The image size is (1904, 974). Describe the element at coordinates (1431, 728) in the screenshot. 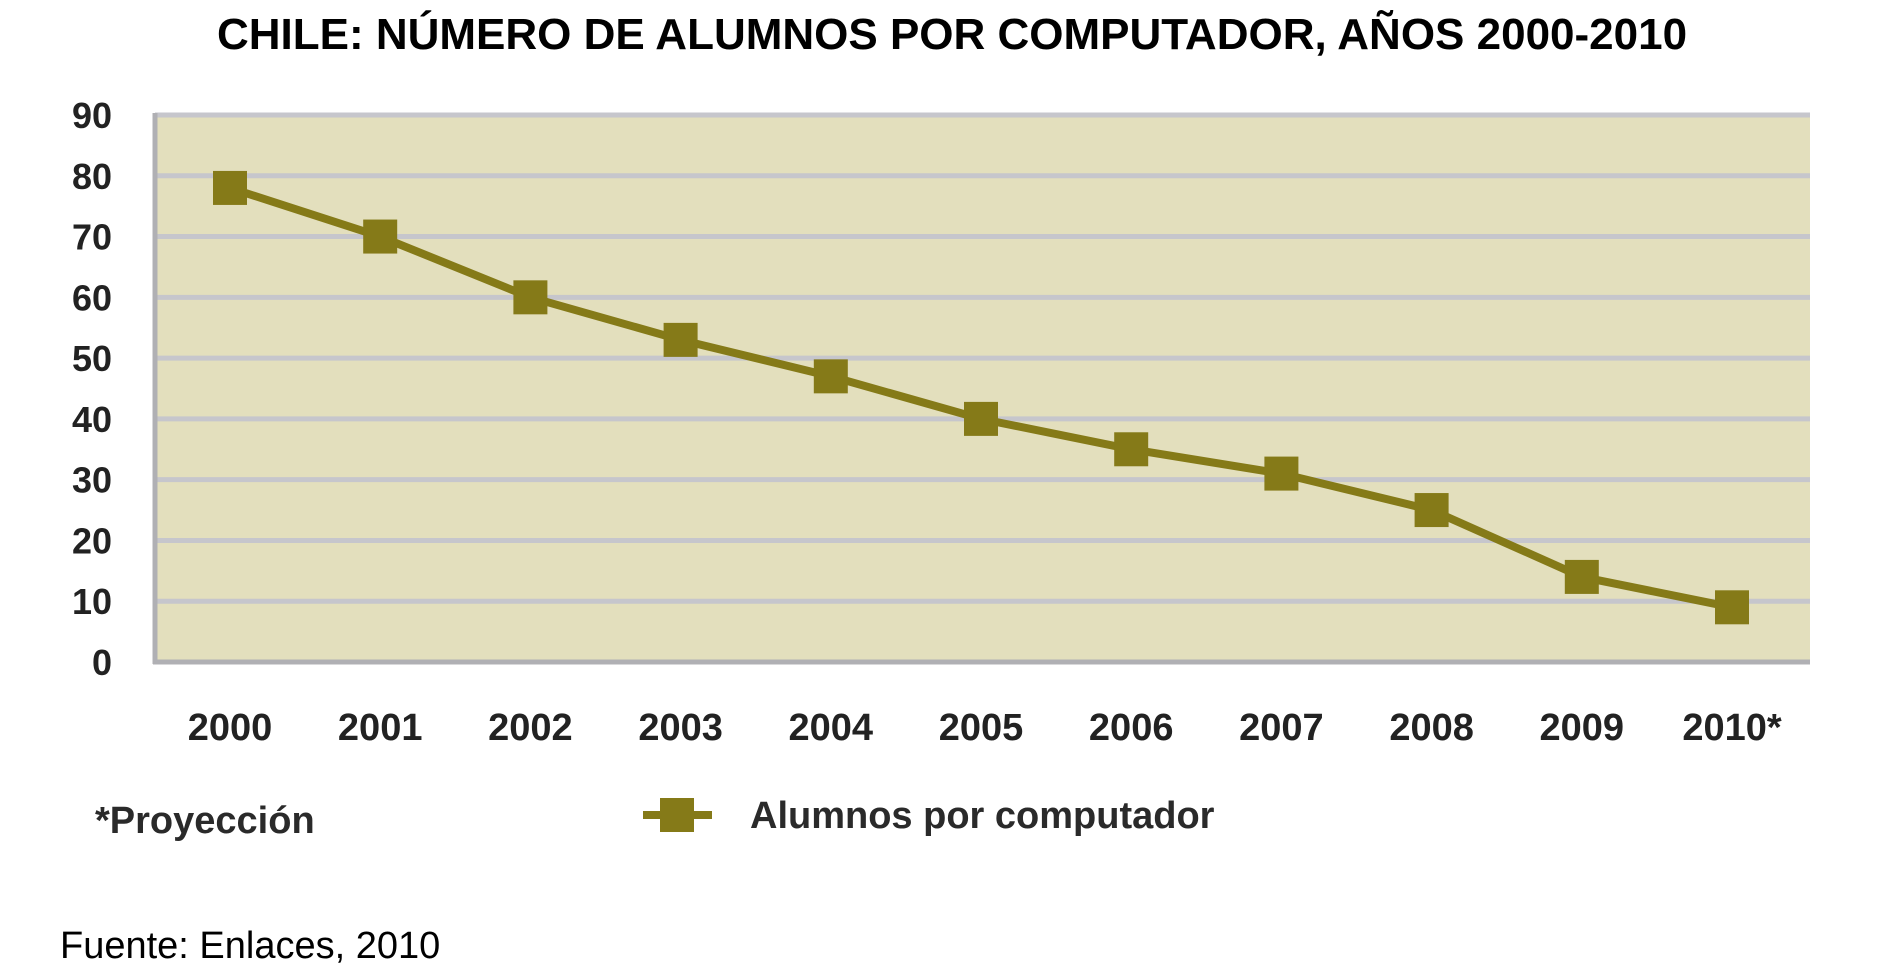

I see `x-tick-label: 2008` at that location.